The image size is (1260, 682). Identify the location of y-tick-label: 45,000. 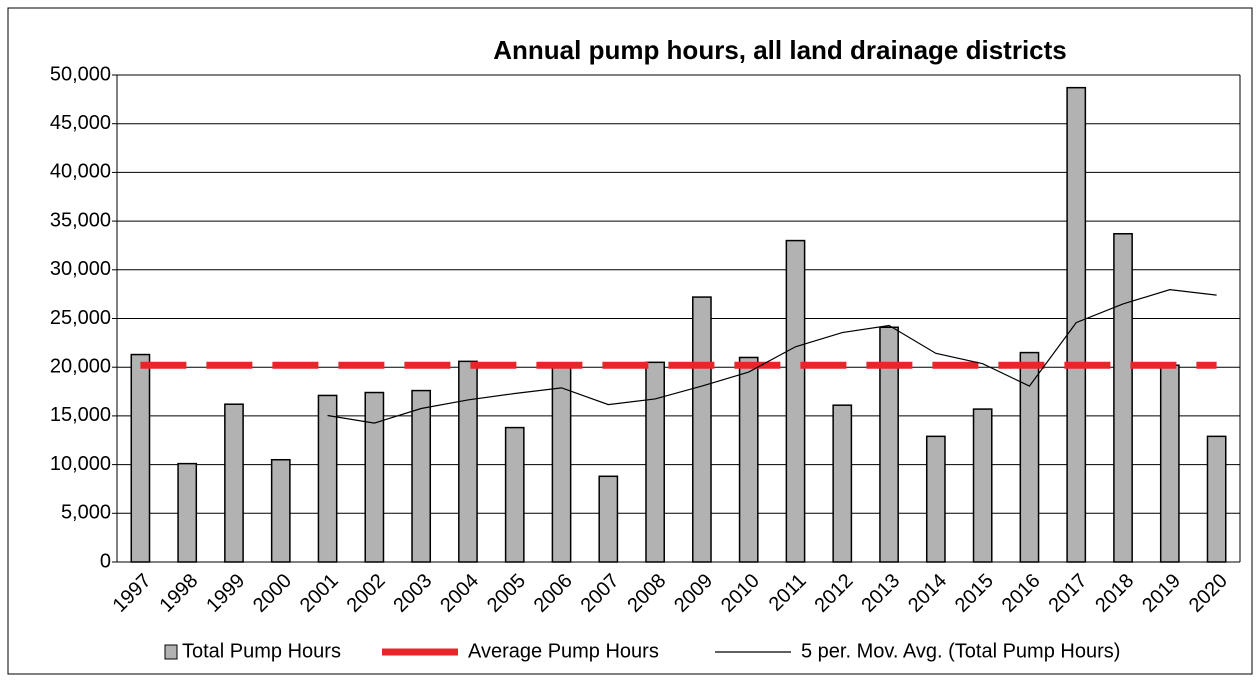
(80, 123).